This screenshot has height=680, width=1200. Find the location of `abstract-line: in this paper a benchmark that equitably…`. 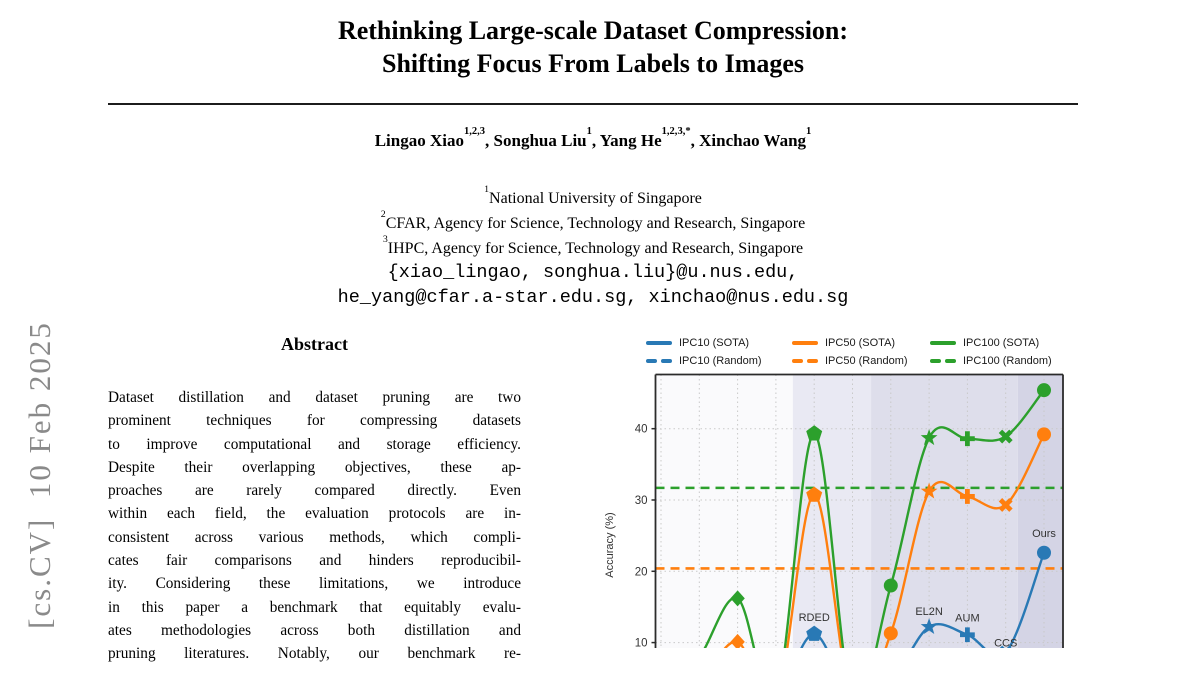

abstract-line: in this paper a benchmark that equitably… is located at coordinates (314, 607).